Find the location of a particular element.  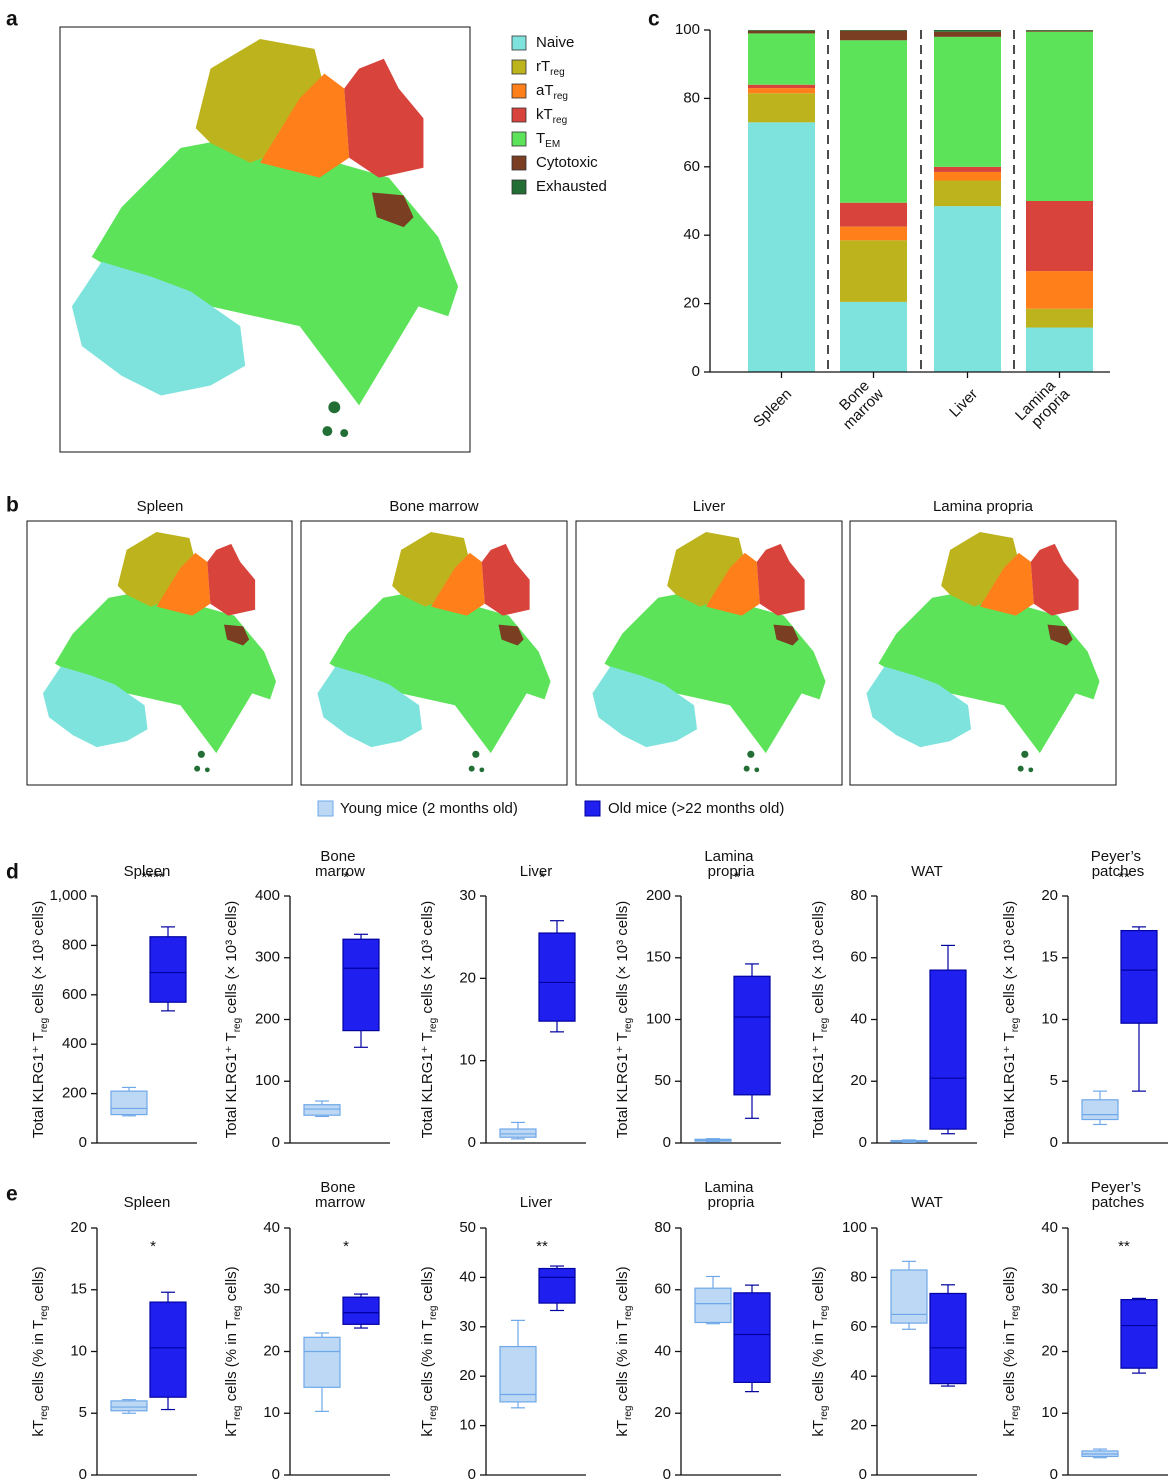

legend-label: aTreg is located at coordinates (552, 92).